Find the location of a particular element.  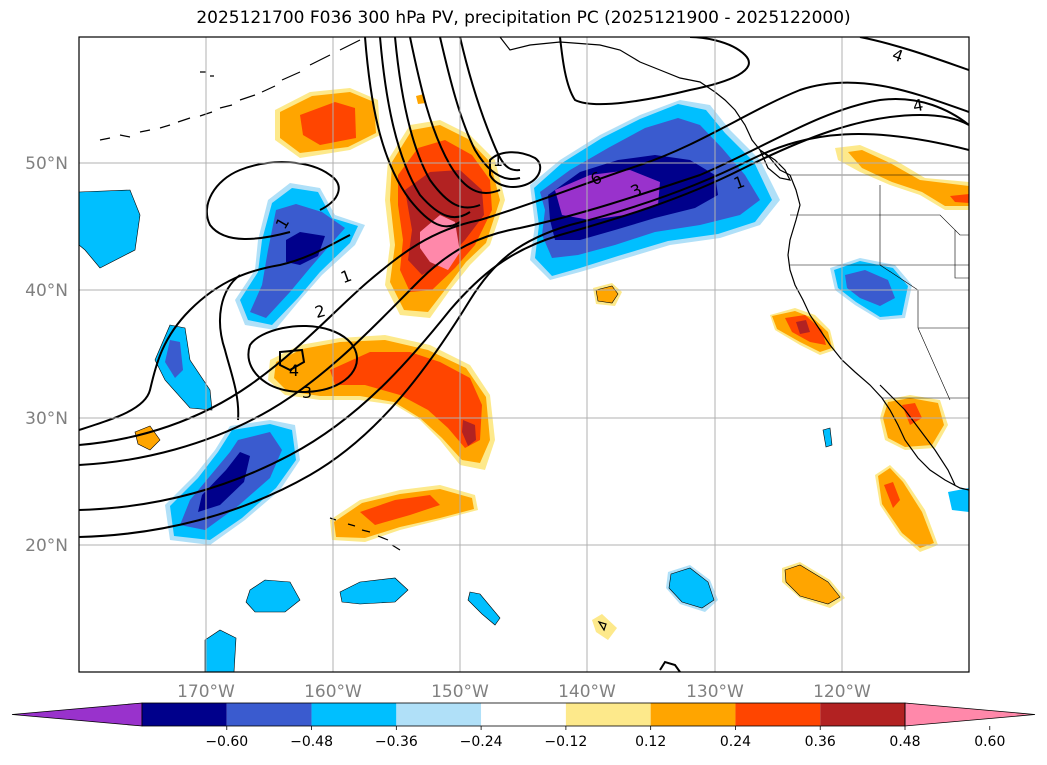

west-coast is located at coordinates (878, 332).